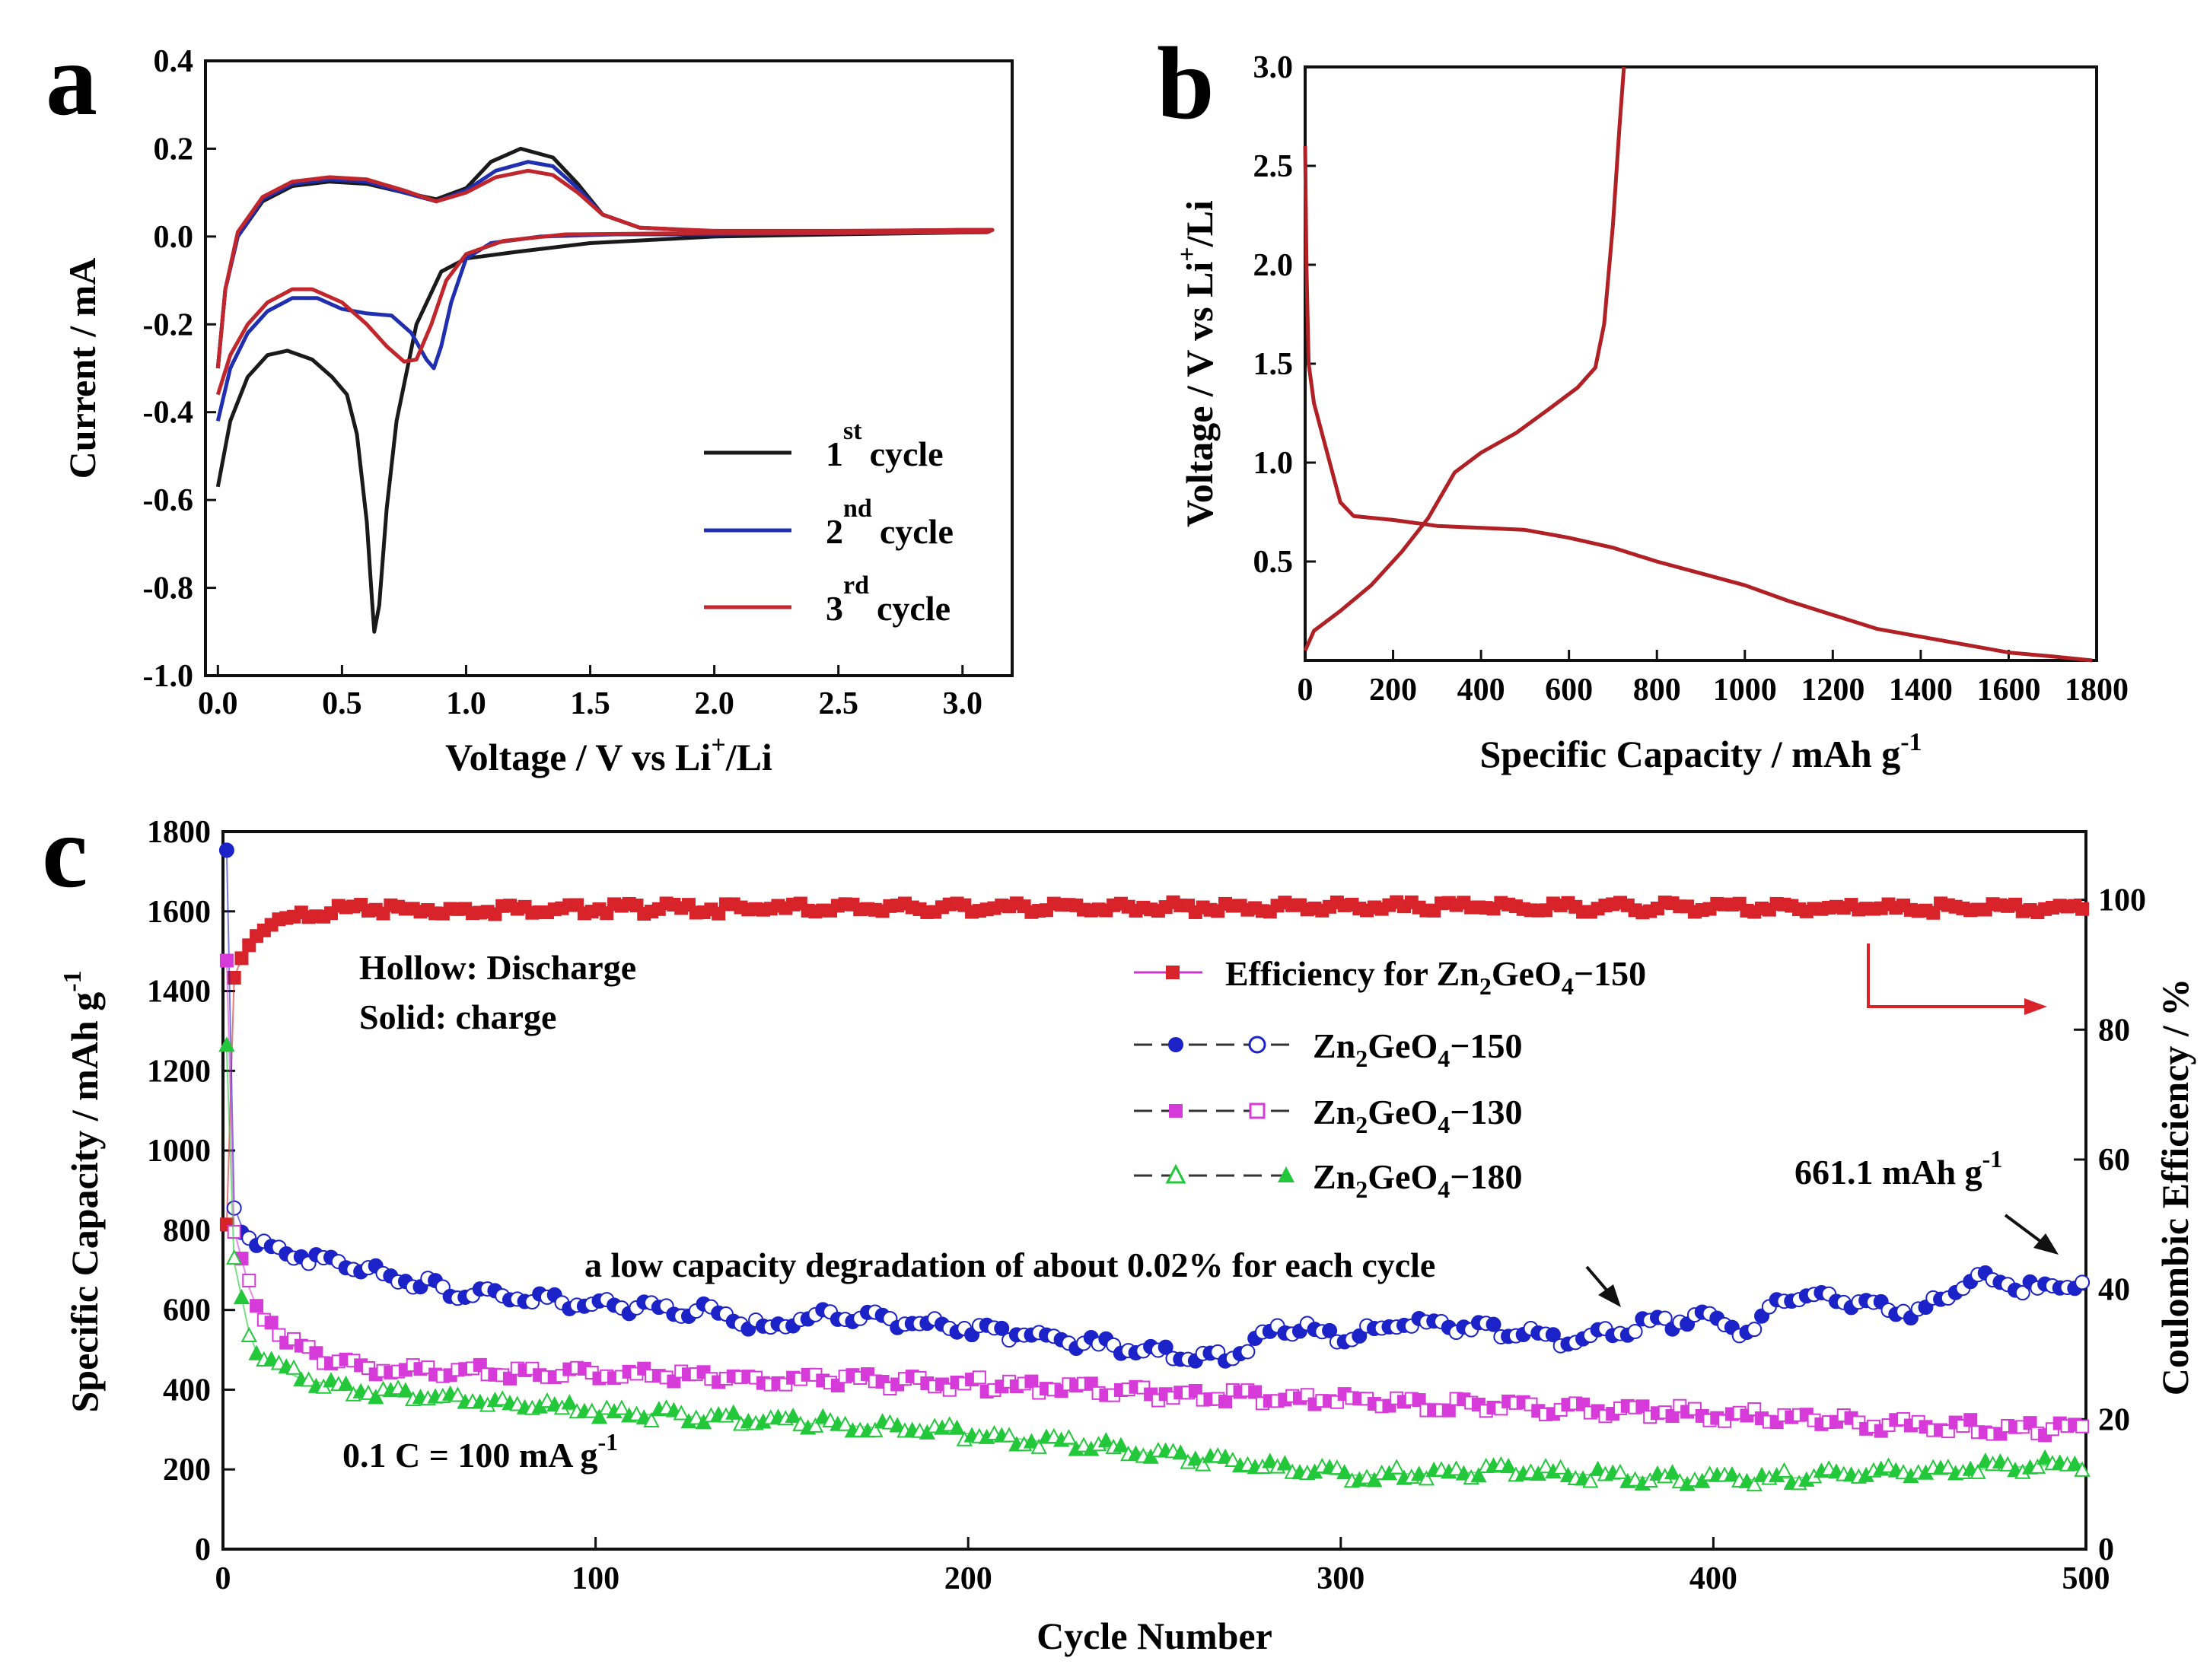  Describe the element at coordinates (1284, 315) in the screenshot. I see `panel-b-y-ticks: 3.0 2.5 2.0 1.5 1.0 0.5` at that location.